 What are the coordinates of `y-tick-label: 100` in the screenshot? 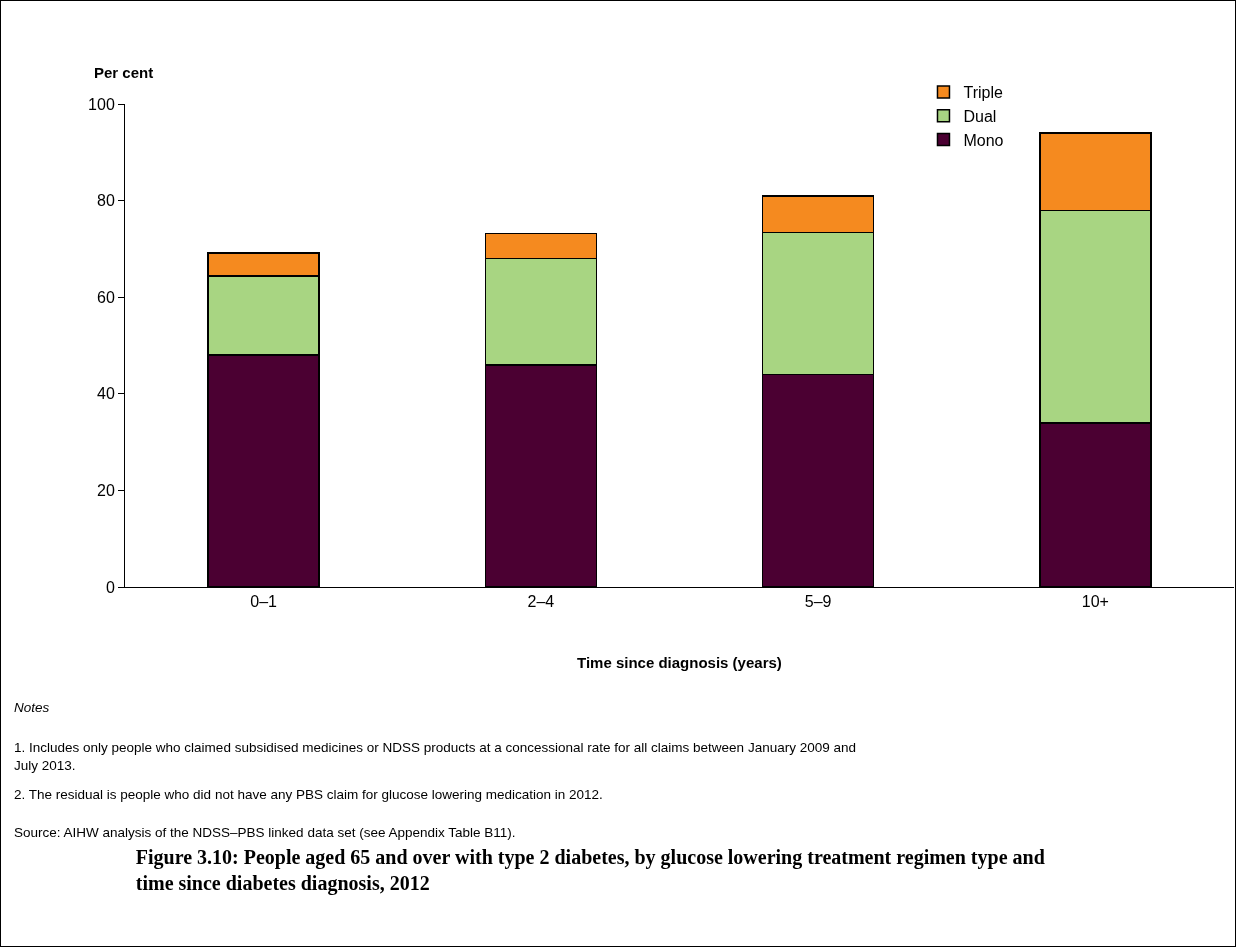 It's located at (101, 104).